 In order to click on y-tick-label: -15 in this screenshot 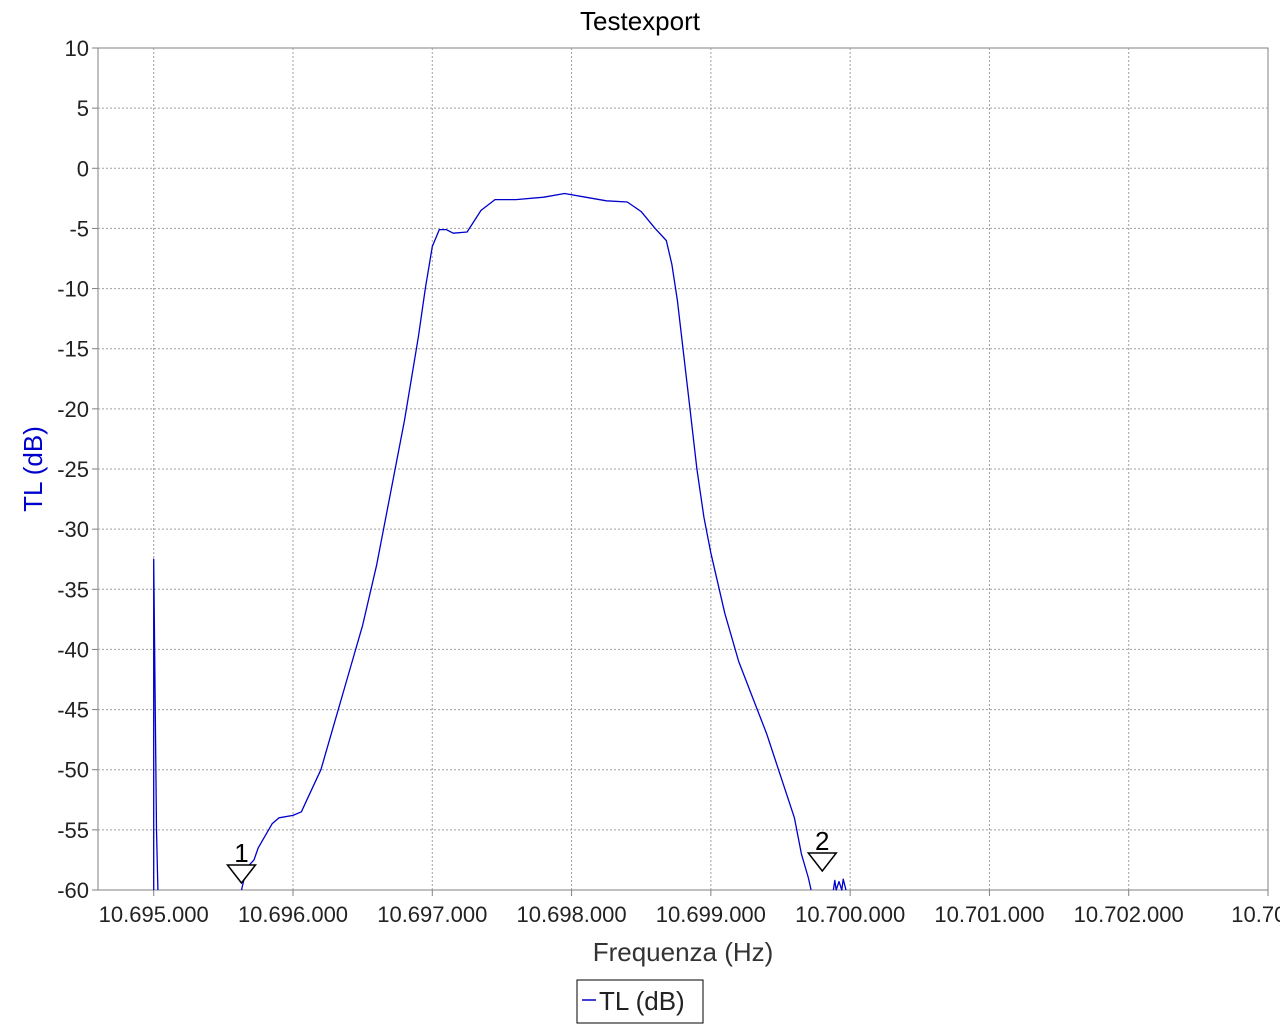, I will do `click(73, 349)`.